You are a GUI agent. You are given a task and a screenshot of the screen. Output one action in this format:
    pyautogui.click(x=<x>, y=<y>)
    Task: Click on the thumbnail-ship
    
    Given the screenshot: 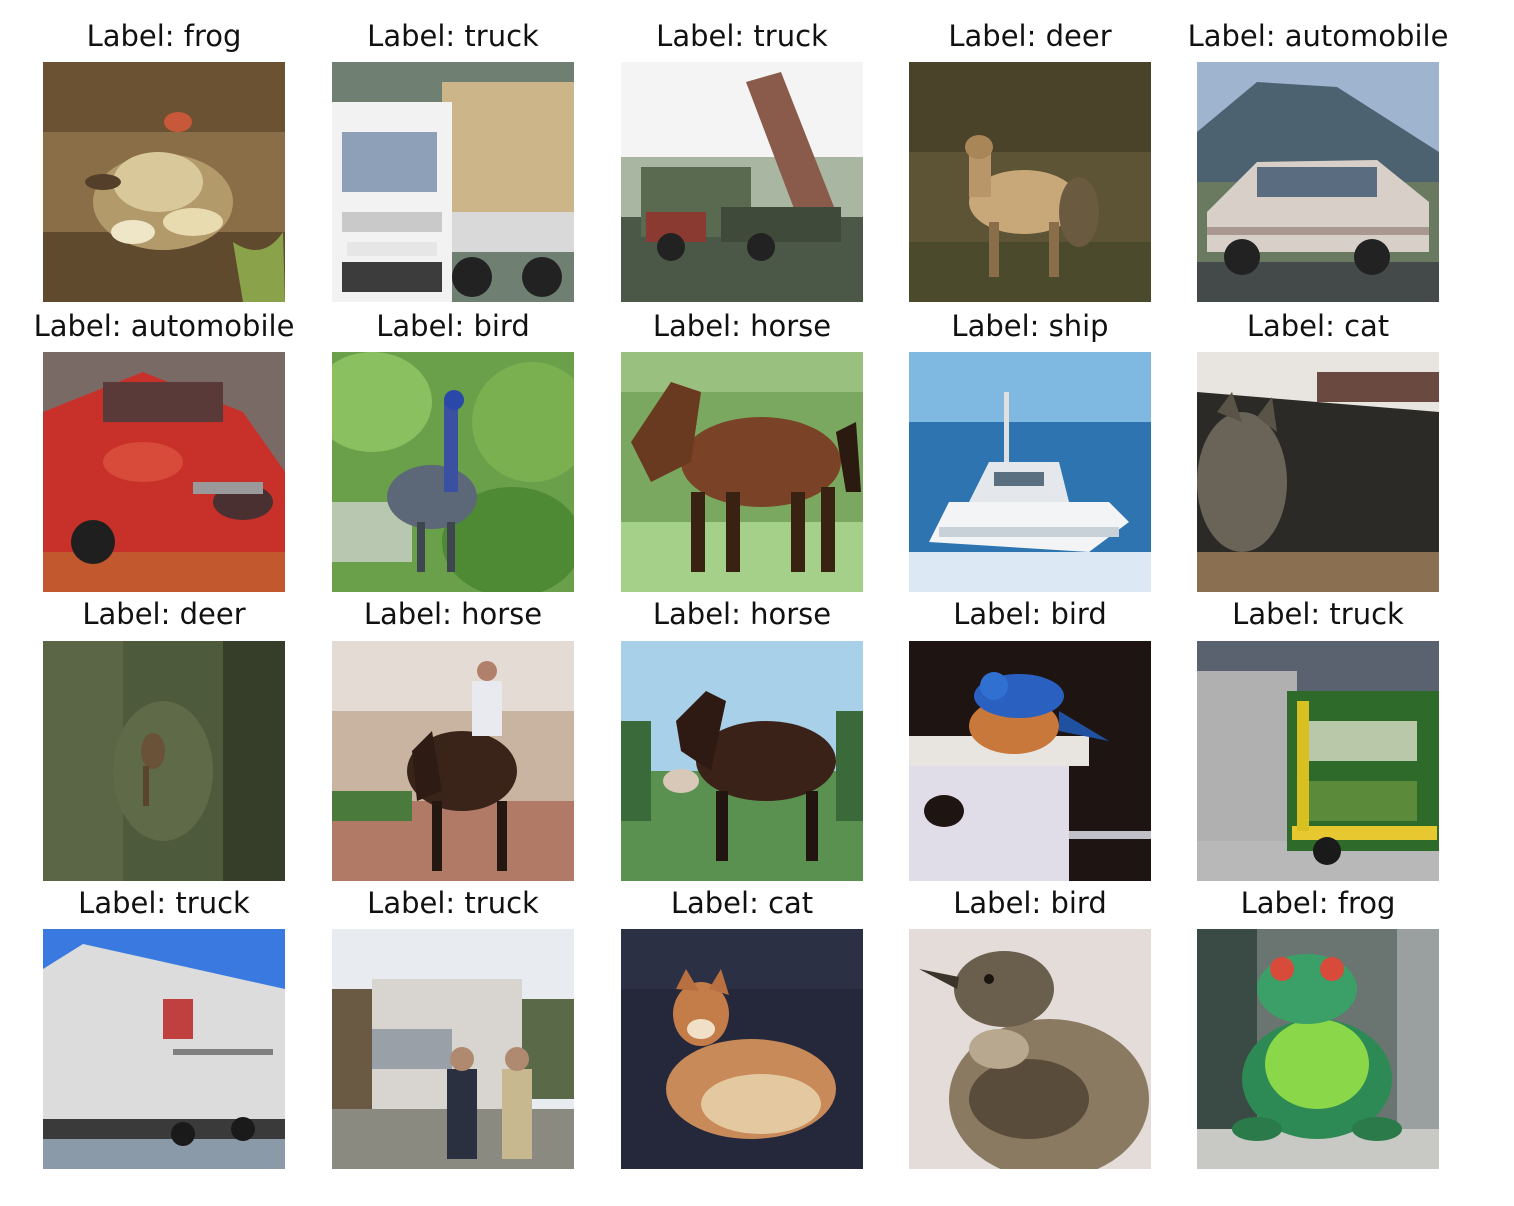 What is the action you would take?
    pyautogui.click(x=1030, y=472)
    